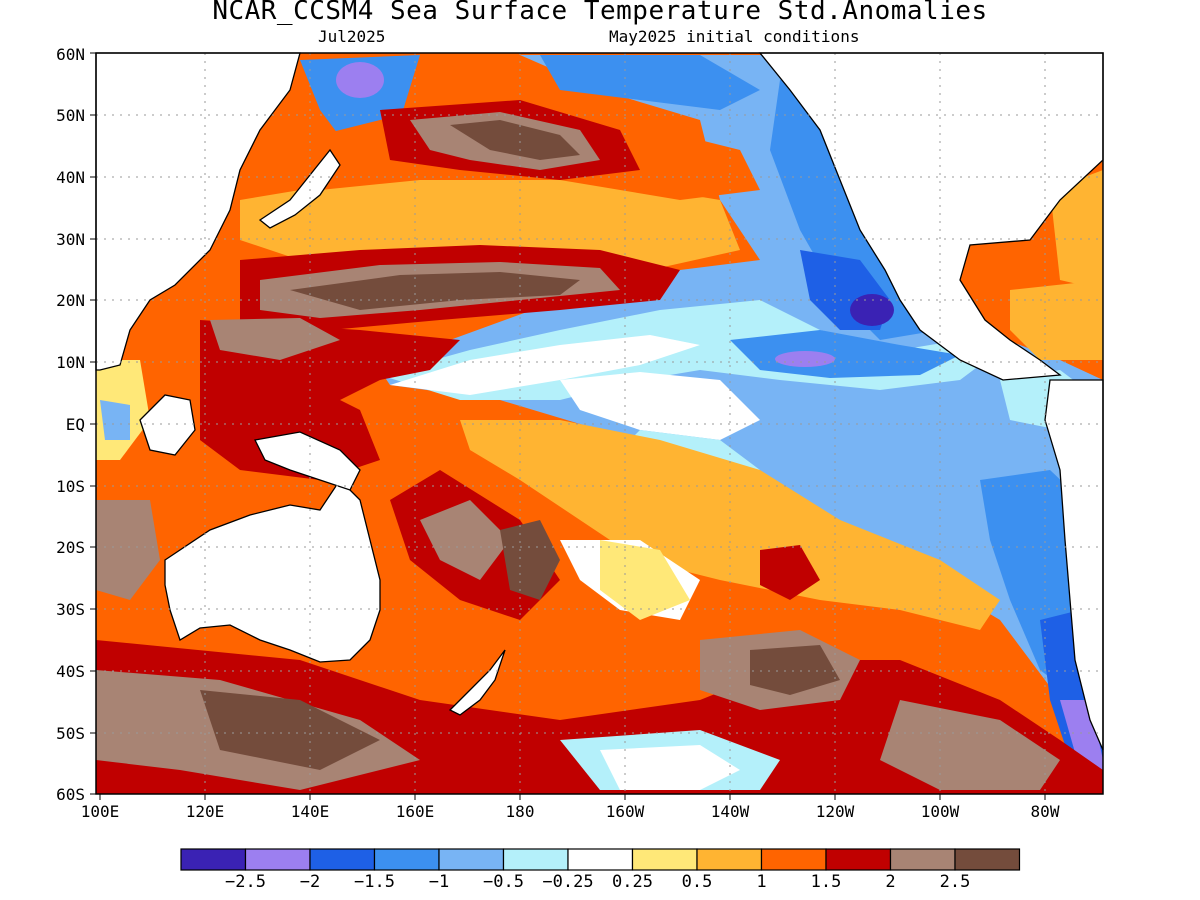 The image size is (1200, 900). Describe the element at coordinates (310, 811) in the screenshot. I see `lon-label-140e: 140E` at that location.